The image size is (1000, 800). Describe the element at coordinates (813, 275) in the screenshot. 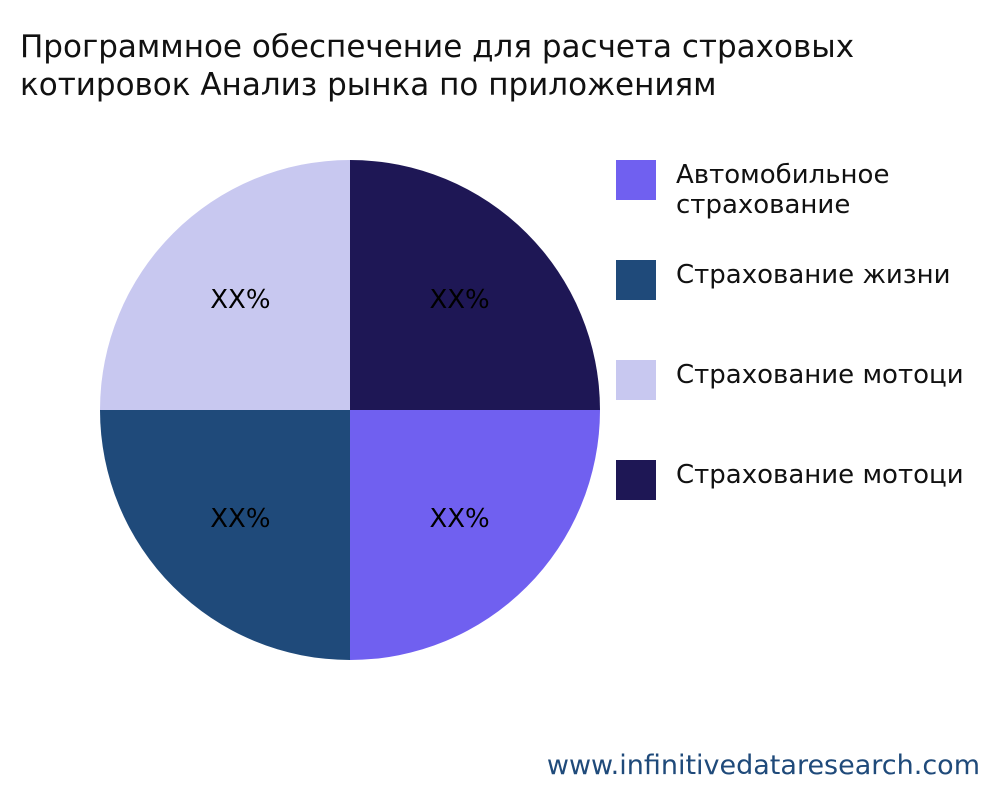

I see `legend-label: Страхование жизни` at that location.